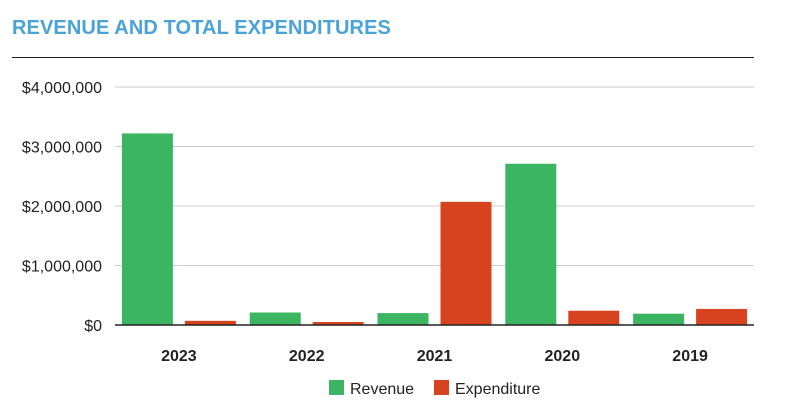  What do you see at coordinates (62, 88) in the screenshot?
I see `y-tick-label: $4,000,000` at bounding box center [62, 88].